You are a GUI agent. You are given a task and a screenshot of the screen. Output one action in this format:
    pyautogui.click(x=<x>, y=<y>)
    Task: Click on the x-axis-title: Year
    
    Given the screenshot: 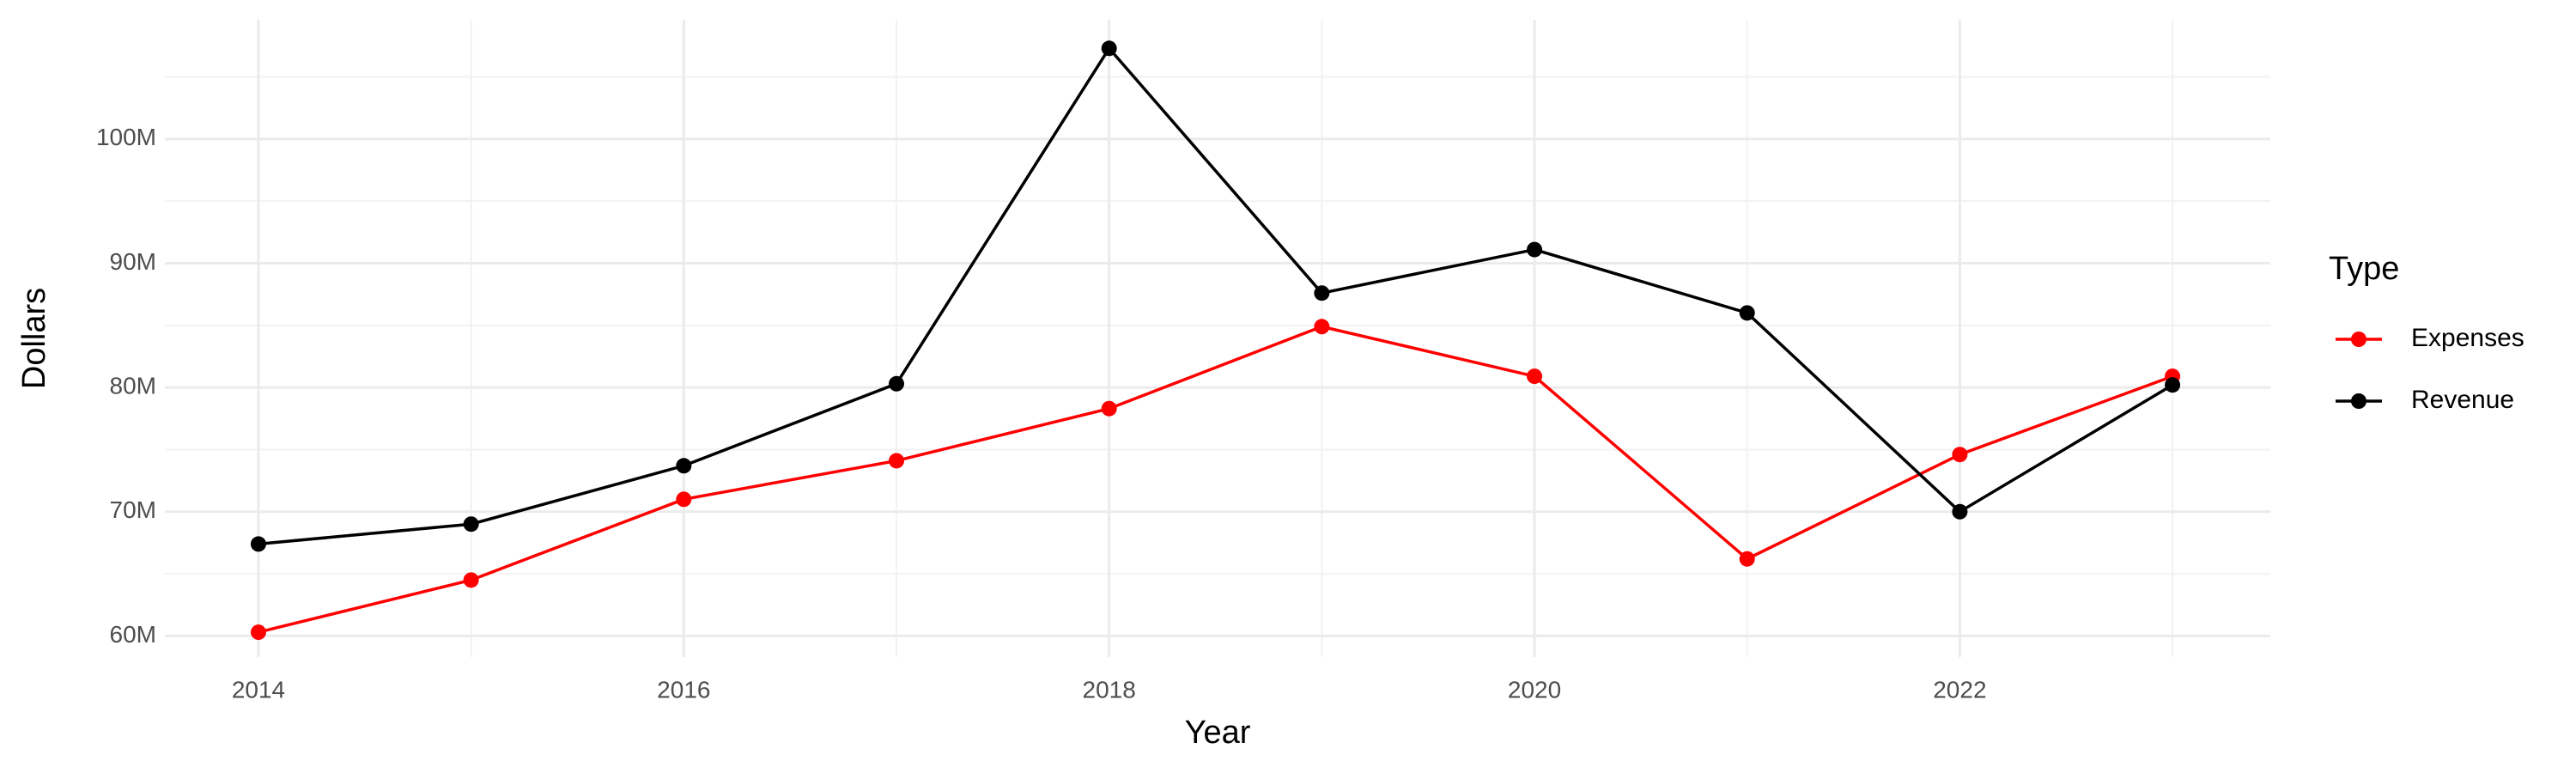 What is the action you would take?
    pyautogui.click(x=1218, y=733)
    